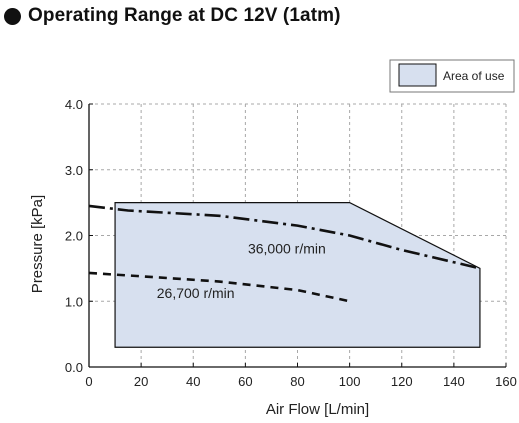 The width and height of the screenshot is (519, 423). Describe the element at coordinates (193, 381) in the screenshot. I see `x-tick-label: 40` at that location.